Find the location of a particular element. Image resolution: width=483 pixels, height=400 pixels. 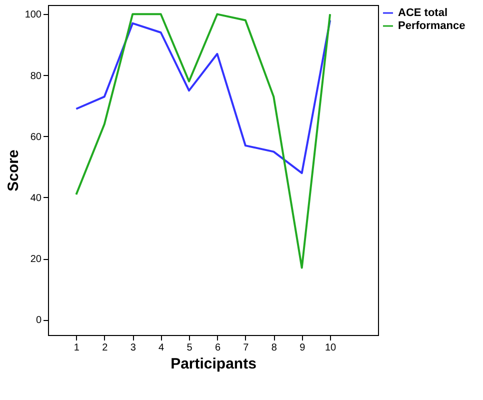

y-tick-label: 40 is located at coordinates (36, 198).